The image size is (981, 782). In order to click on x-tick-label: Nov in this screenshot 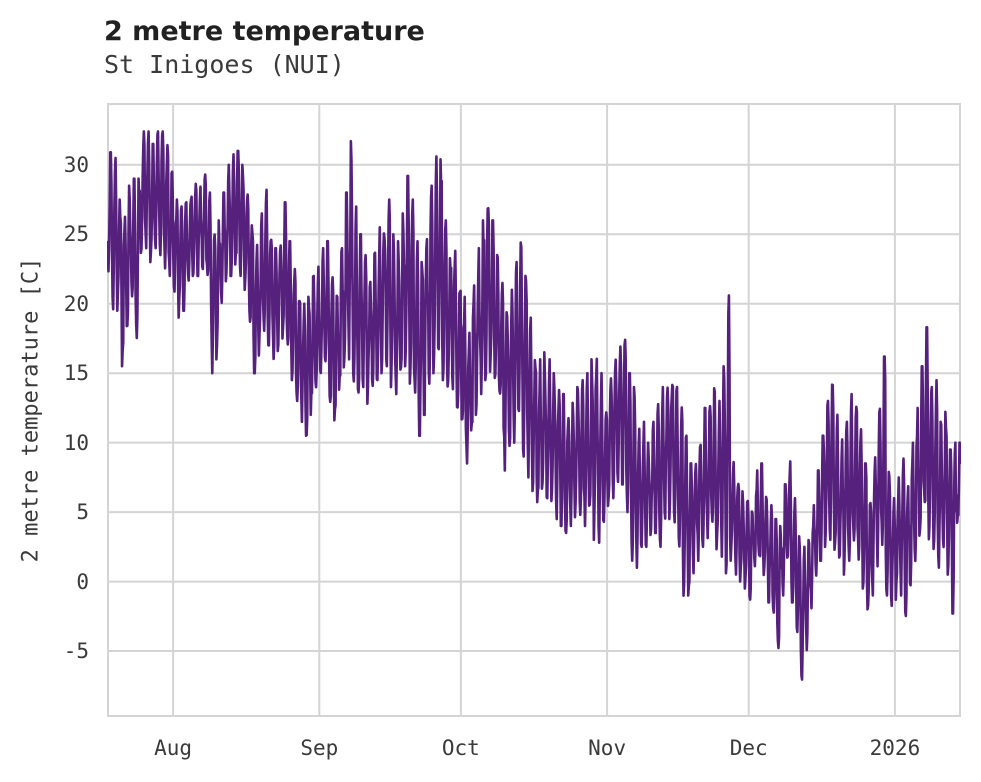, I will do `click(607, 748)`.